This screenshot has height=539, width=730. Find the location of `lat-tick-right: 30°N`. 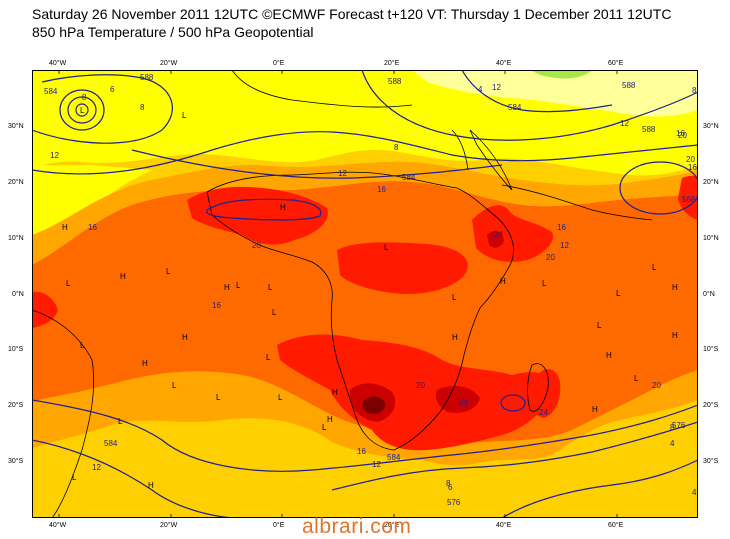

lat-tick-right: 30°N is located at coordinates (711, 126).